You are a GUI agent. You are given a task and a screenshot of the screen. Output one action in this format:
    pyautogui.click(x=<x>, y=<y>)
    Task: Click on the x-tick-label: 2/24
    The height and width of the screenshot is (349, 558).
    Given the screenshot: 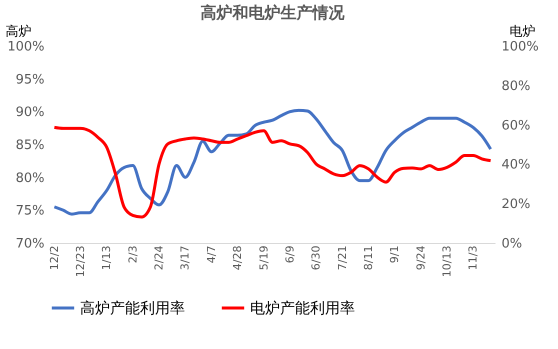 What is the action you would take?
    pyautogui.click(x=159, y=258)
    